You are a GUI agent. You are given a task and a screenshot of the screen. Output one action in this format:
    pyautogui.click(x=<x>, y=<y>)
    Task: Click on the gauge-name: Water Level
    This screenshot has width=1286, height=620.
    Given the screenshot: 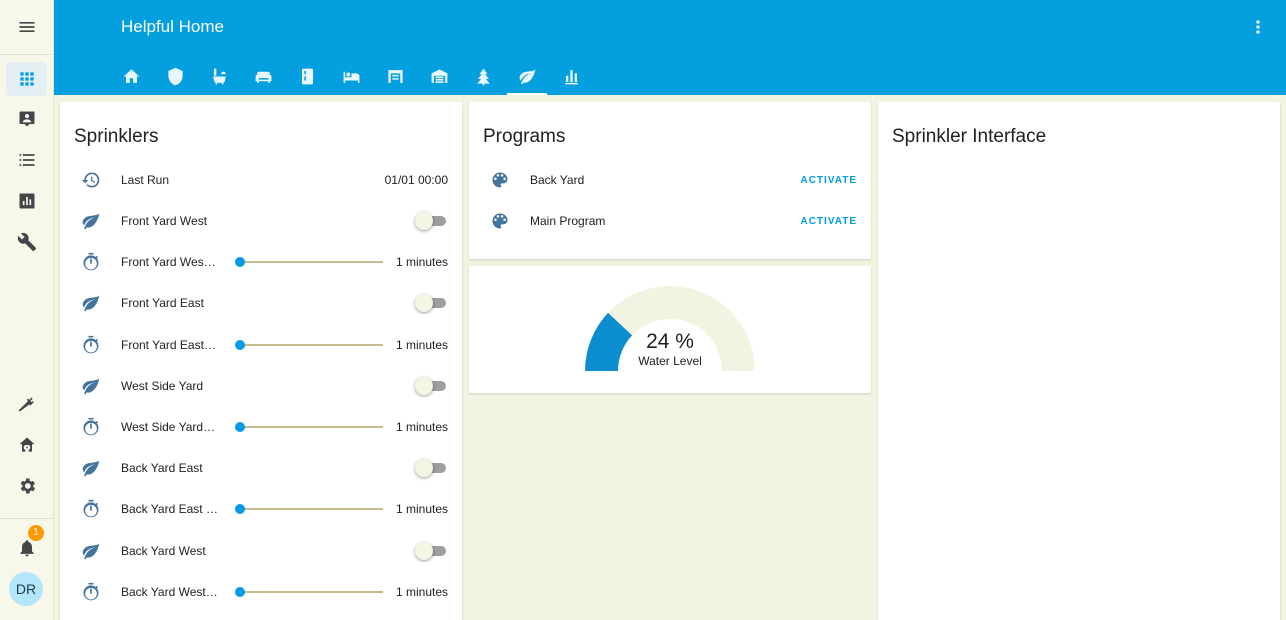 What is the action you would take?
    pyautogui.click(x=670, y=361)
    